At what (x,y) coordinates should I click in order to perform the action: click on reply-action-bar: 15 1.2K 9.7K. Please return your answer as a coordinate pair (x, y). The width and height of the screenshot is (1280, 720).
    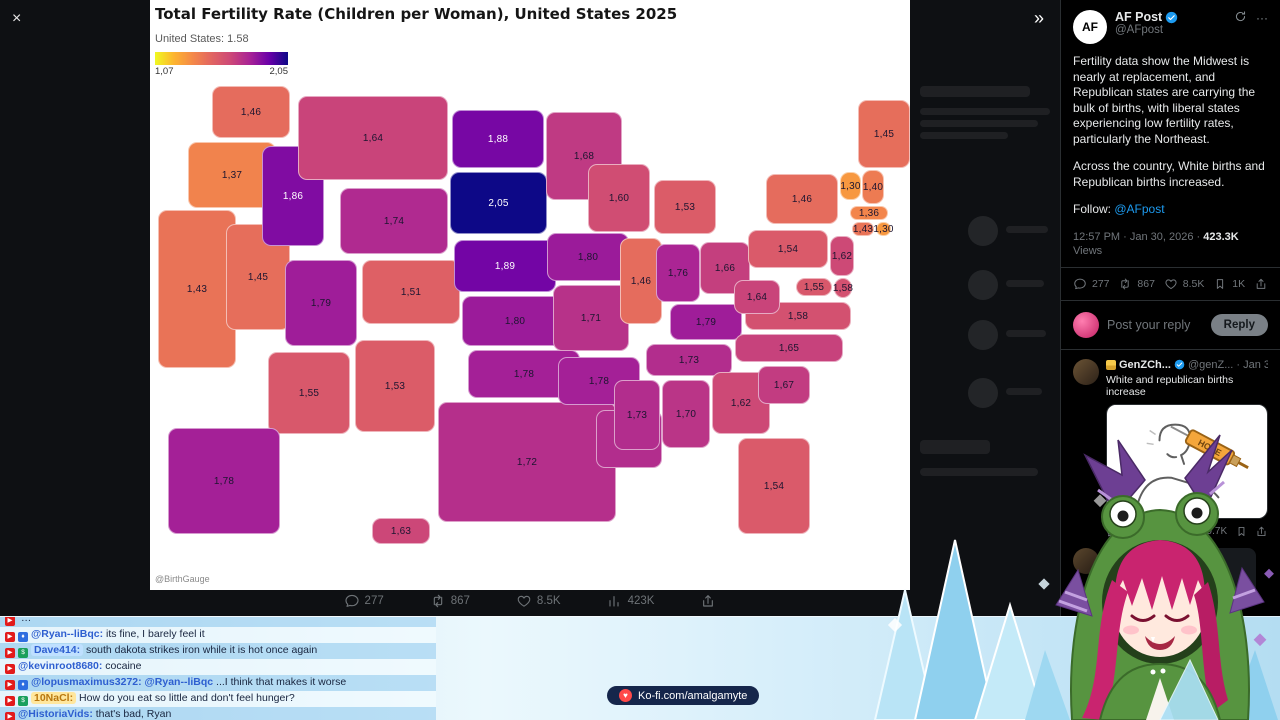
    Looking at the image, I should click on (1187, 531).